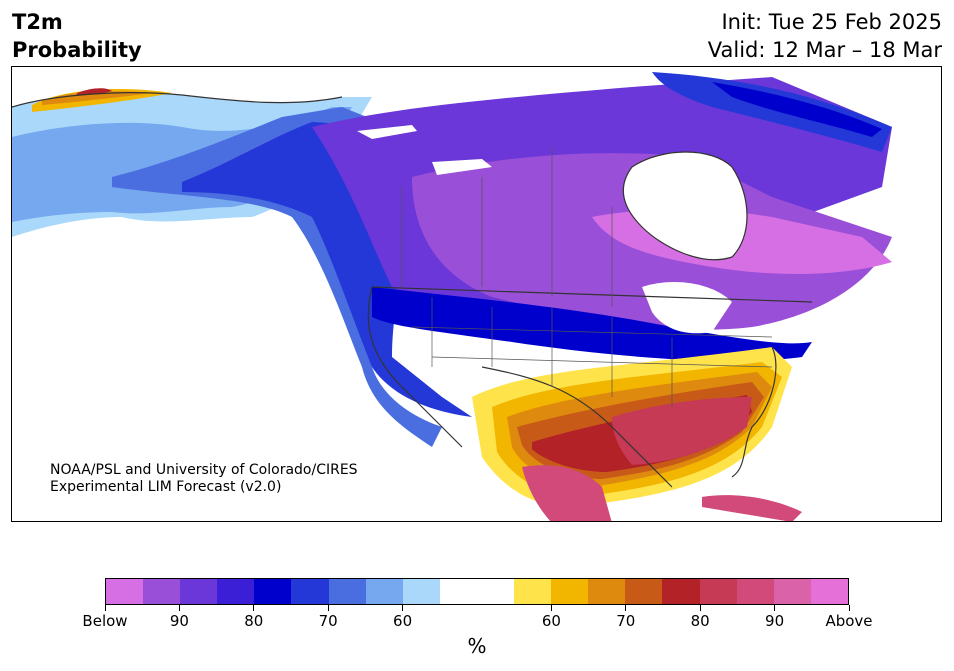 This screenshot has width=954, height=671. What do you see at coordinates (37, 22) in the screenshot?
I see `title-line-1: T2m` at bounding box center [37, 22].